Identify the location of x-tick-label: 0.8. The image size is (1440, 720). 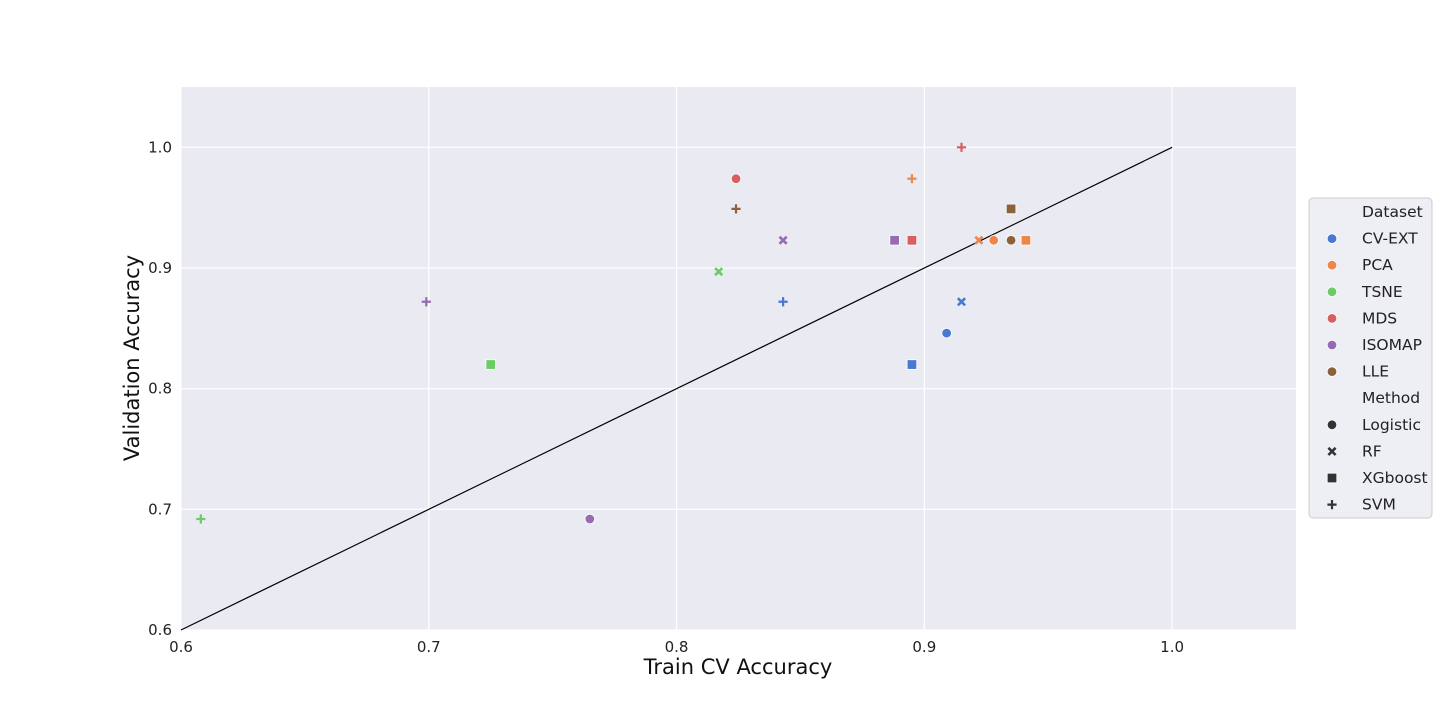
(677, 647).